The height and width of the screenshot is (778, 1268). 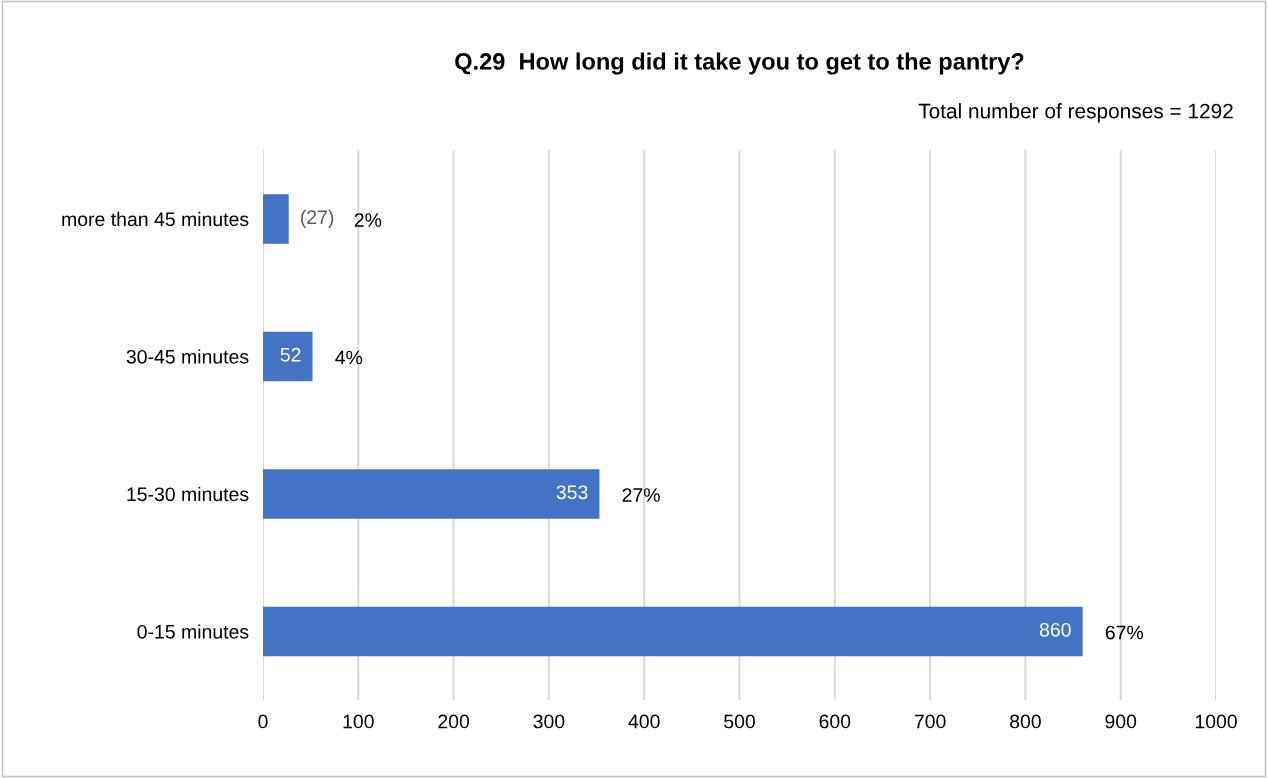 I want to click on y-tick-label: 15-30 minutes, so click(x=188, y=494).